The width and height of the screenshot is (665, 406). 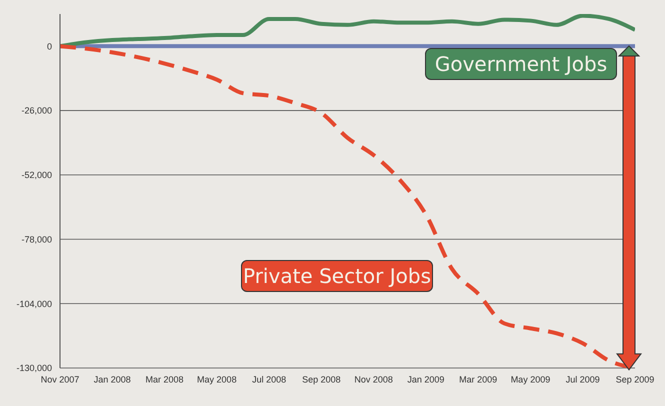 What do you see at coordinates (112, 379) in the screenshot?
I see `x-tick-label: Jan 2008` at bounding box center [112, 379].